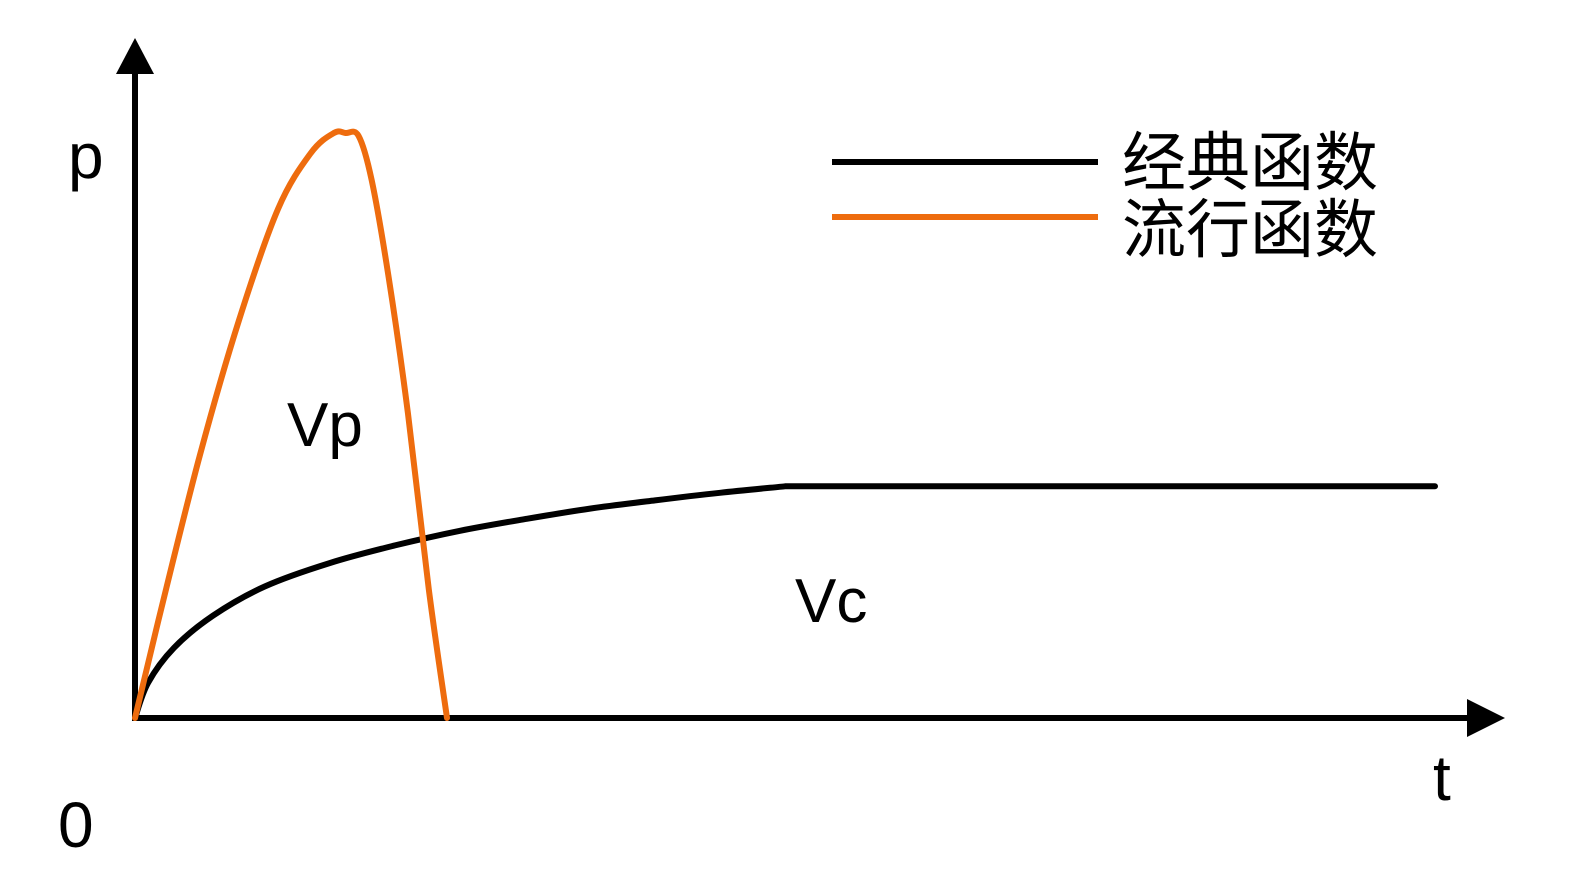 This screenshot has width=1580, height=894. Describe the element at coordinates (86, 156) in the screenshot. I see `y-axis-label: p` at that location.